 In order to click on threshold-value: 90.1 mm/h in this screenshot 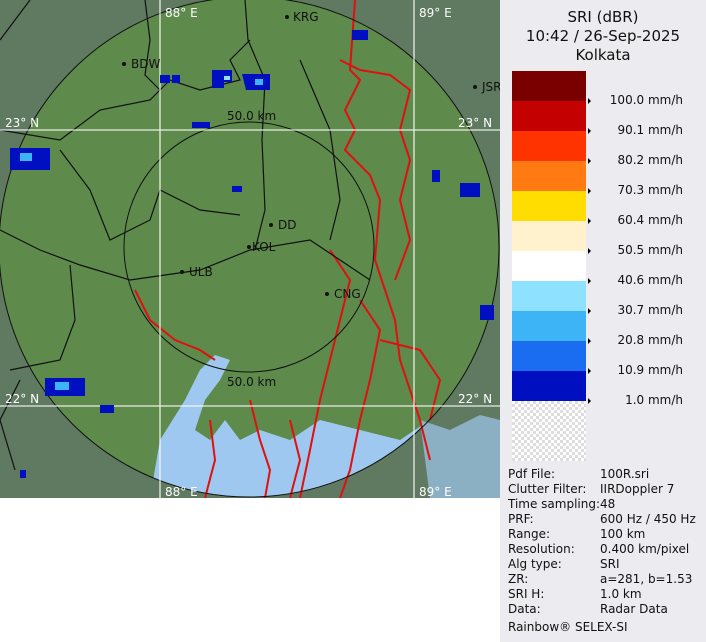, I will do `click(650, 130)`.